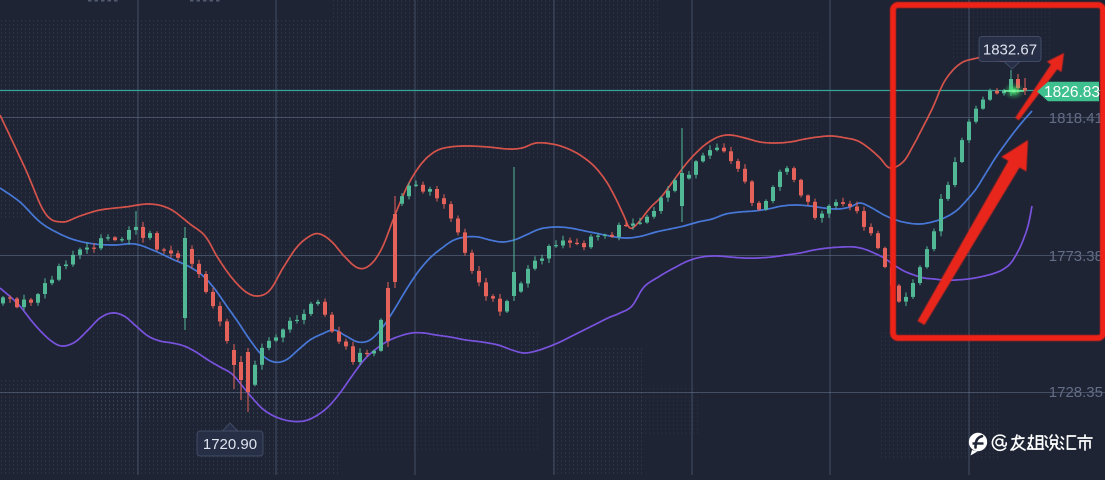 This screenshot has width=1105, height=480. What do you see at coordinates (1072, 92) in the screenshot?
I see `svg-text: 1826.83` at bounding box center [1072, 92].